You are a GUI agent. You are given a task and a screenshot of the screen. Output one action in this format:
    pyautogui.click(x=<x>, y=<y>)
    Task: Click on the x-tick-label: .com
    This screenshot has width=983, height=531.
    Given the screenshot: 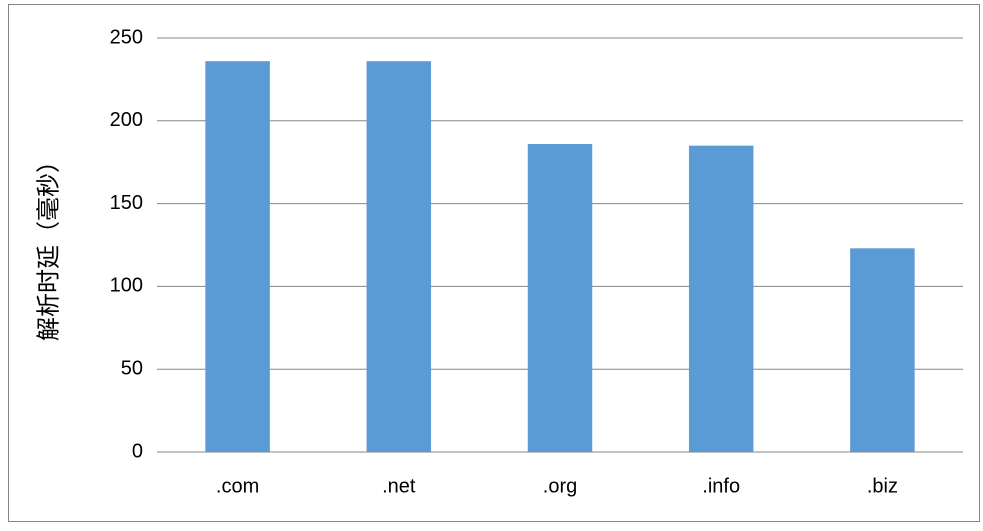 What is the action you would take?
    pyautogui.click(x=237, y=486)
    